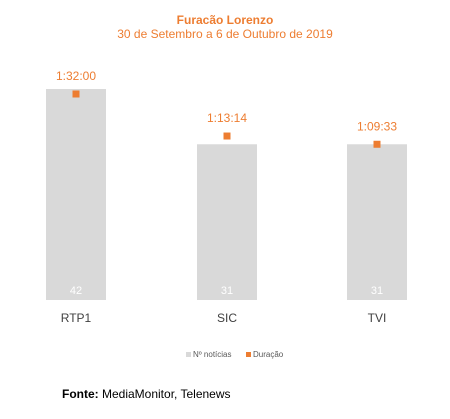  I want to click on legend-label-duration: Duração, so click(268, 354).